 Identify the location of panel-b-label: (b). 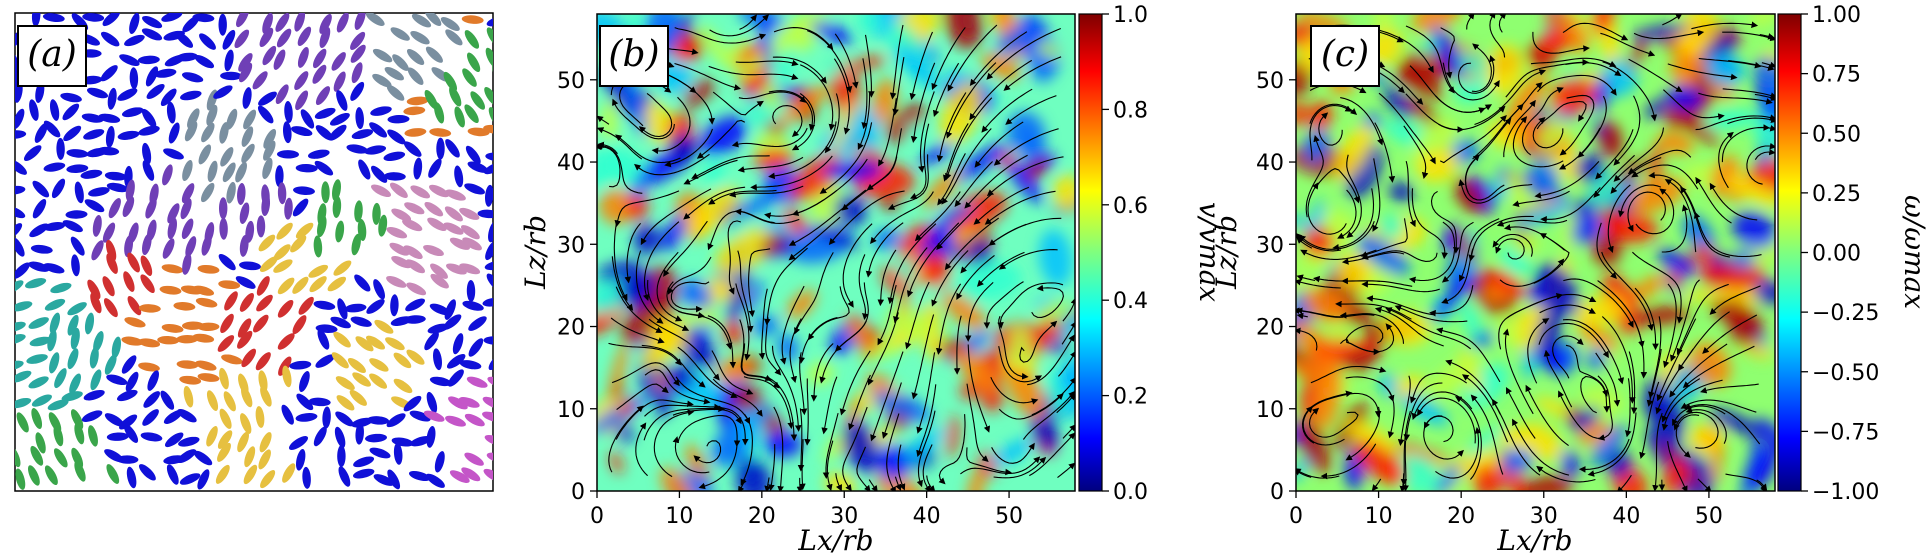
(633, 54).